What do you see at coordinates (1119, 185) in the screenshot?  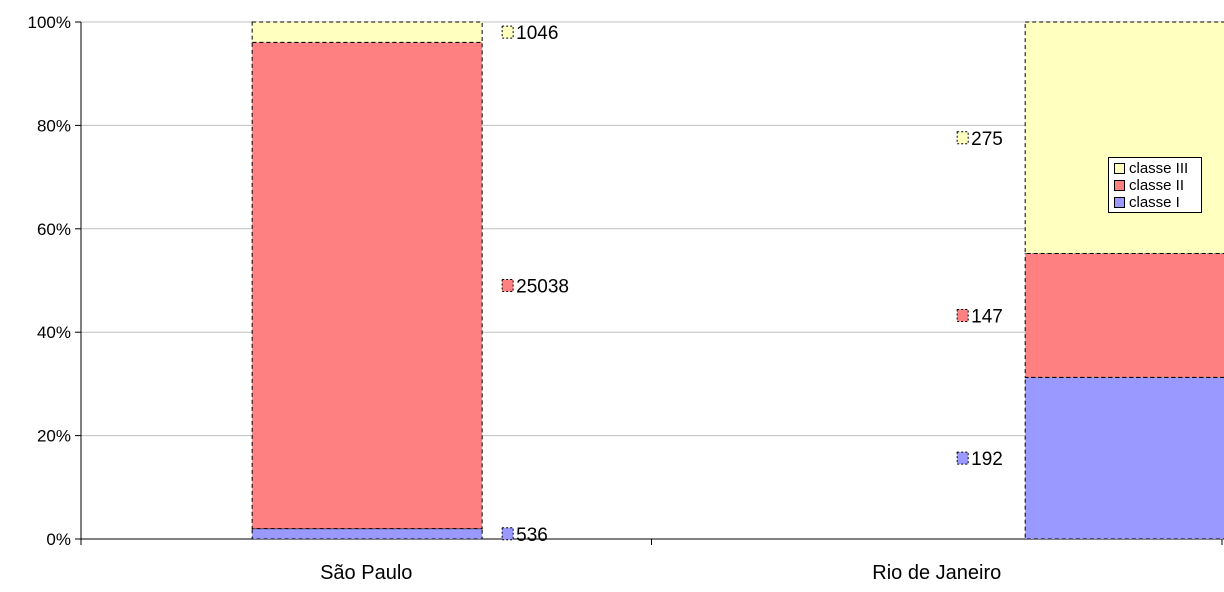 I see `legend-swatch-classe-ii` at bounding box center [1119, 185].